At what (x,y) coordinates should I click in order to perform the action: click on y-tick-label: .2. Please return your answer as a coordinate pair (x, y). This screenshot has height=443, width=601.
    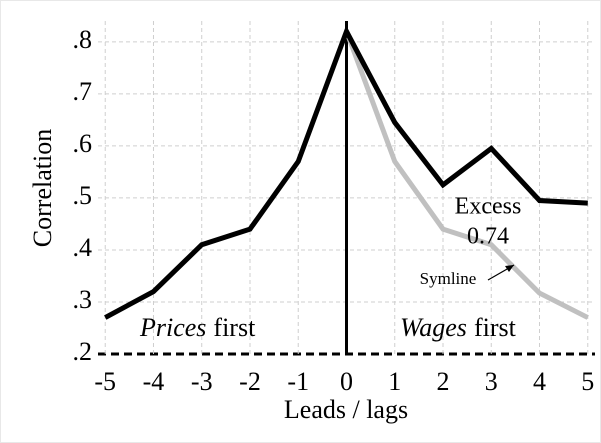
    Looking at the image, I should click on (83, 351).